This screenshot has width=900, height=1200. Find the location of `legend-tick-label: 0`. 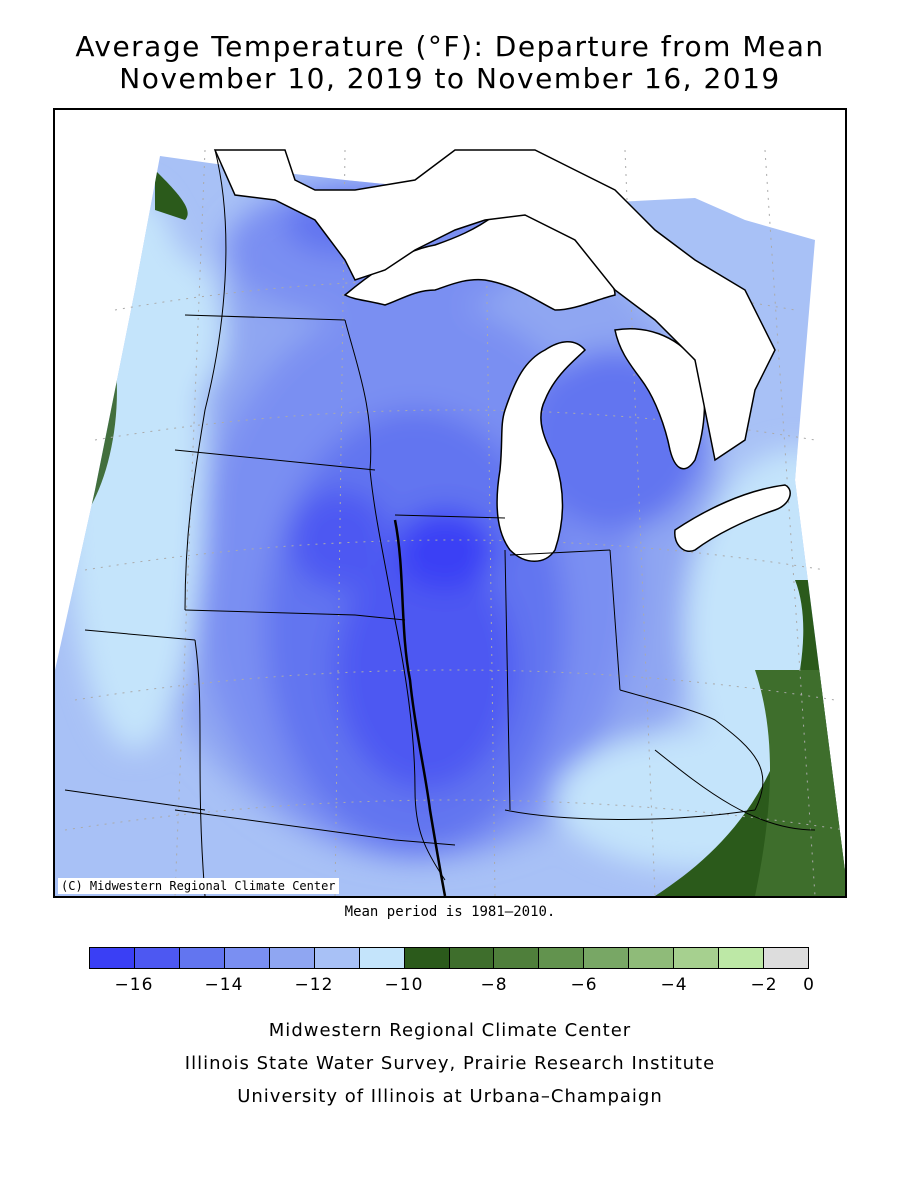

legend-tick-label: 0 is located at coordinates (809, 985).